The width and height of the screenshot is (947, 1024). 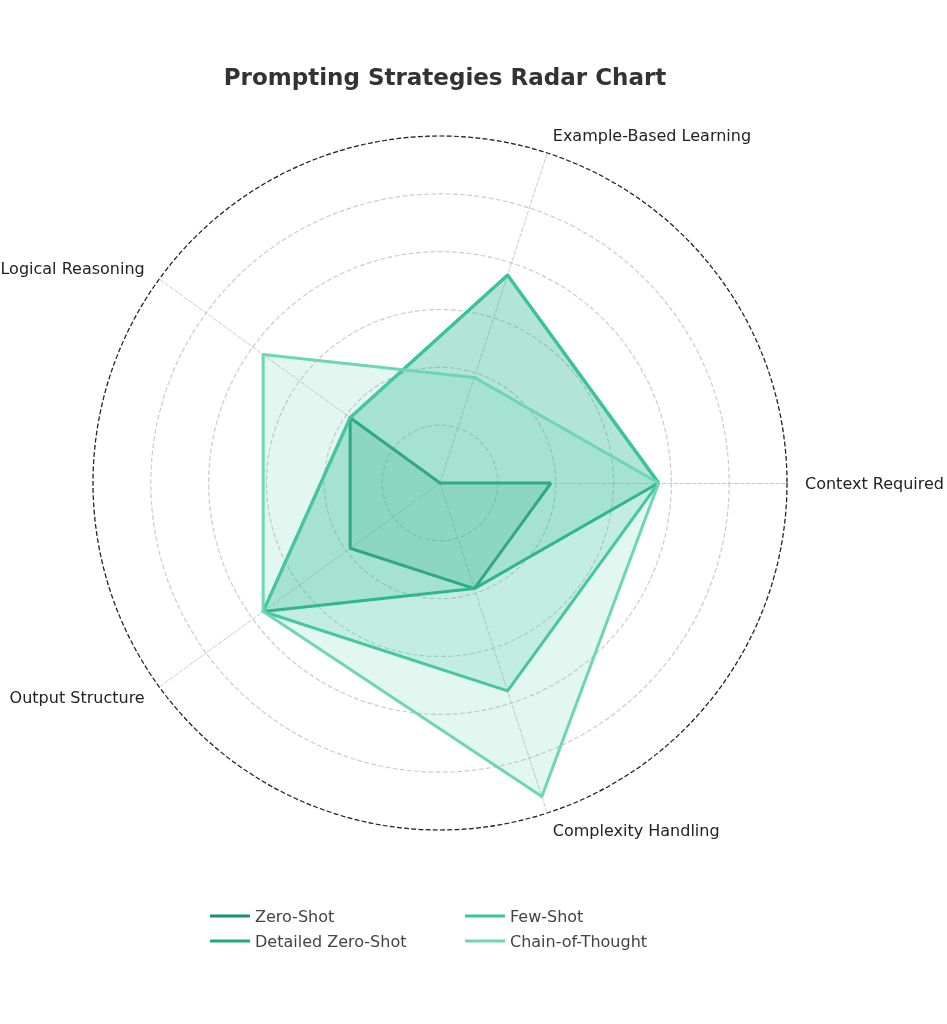 What do you see at coordinates (445, 76) in the screenshot?
I see `chart-title: Prompting Strategies Radar Chart` at bounding box center [445, 76].